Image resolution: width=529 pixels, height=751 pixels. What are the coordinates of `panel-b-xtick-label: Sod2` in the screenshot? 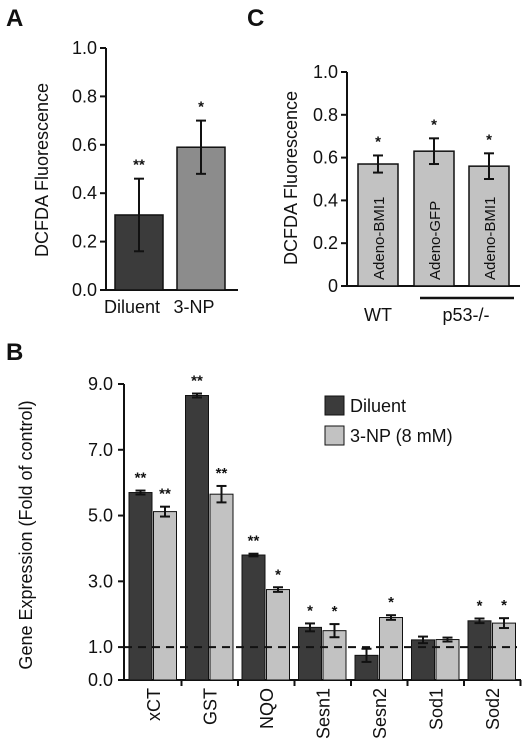 It's located at (493, 709).